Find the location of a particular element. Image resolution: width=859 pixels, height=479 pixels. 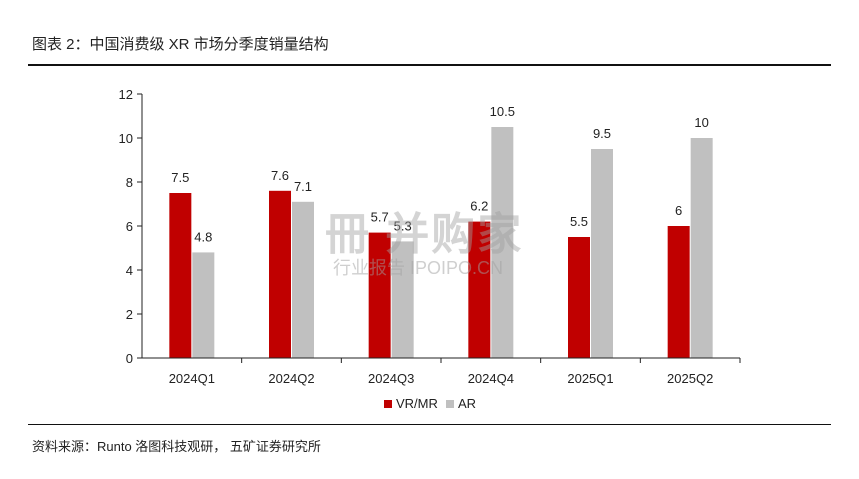

y-tick-label: 12 is located at coordinates (126, 94).